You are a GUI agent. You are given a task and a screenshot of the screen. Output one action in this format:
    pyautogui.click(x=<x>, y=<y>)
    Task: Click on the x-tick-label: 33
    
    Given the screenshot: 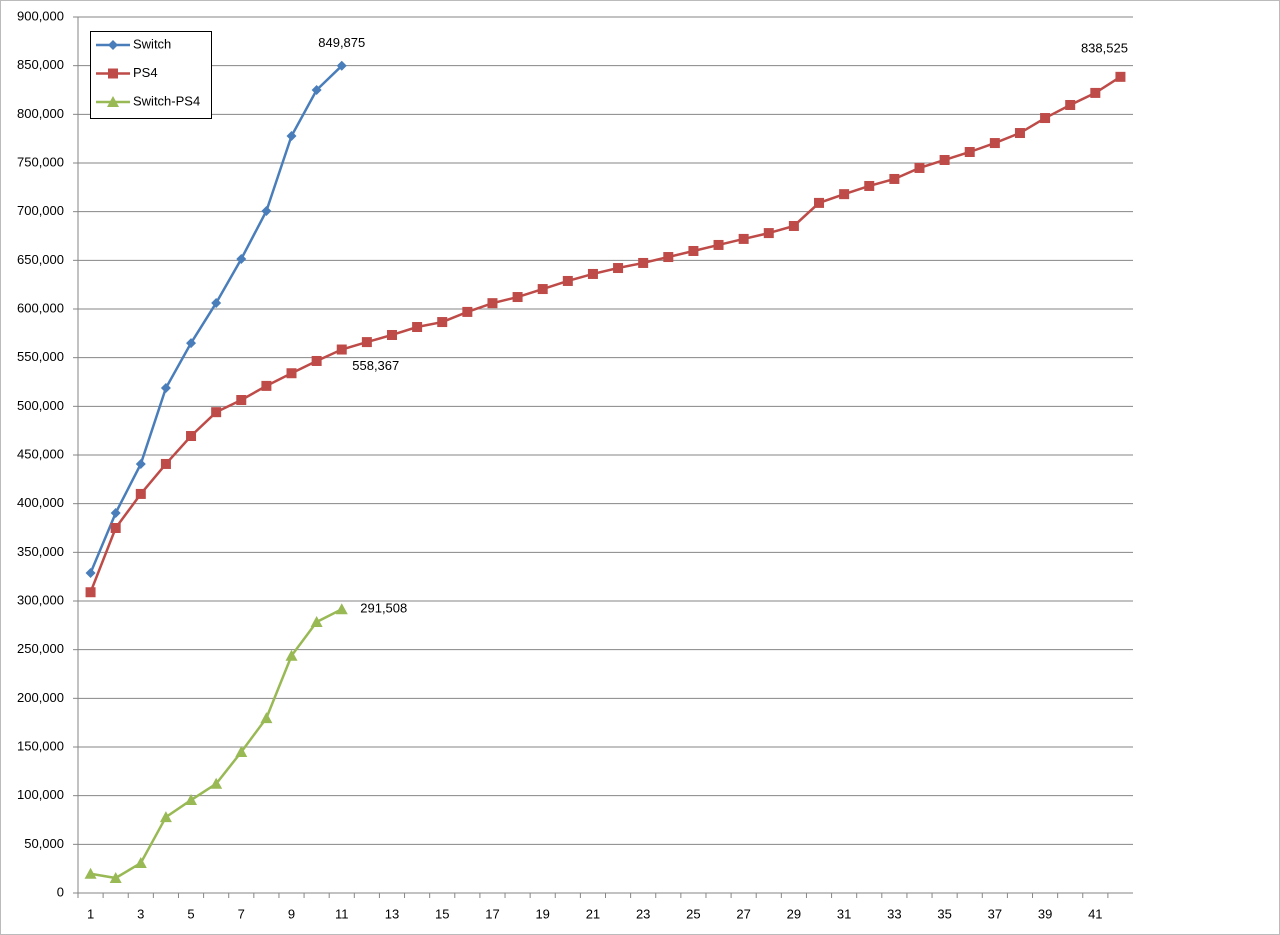 What is the action you would take?
    pyautogui.click(x=894, y=913)
    